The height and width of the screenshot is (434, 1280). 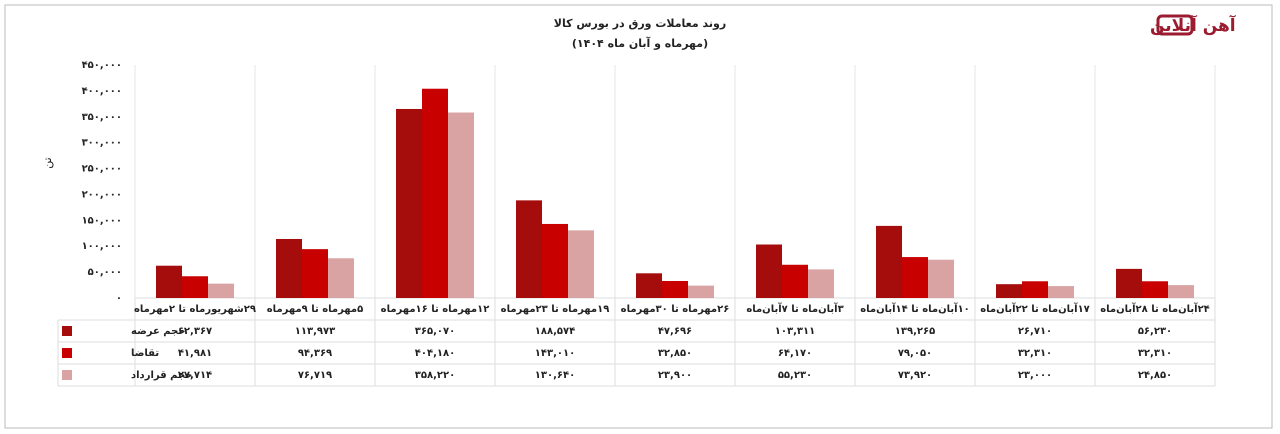 What do you see at coordinates (1155, 375) in the screenshot?
I see `table-cell: ۲۴,۸۵۰` at bounding box center [1155, 375].